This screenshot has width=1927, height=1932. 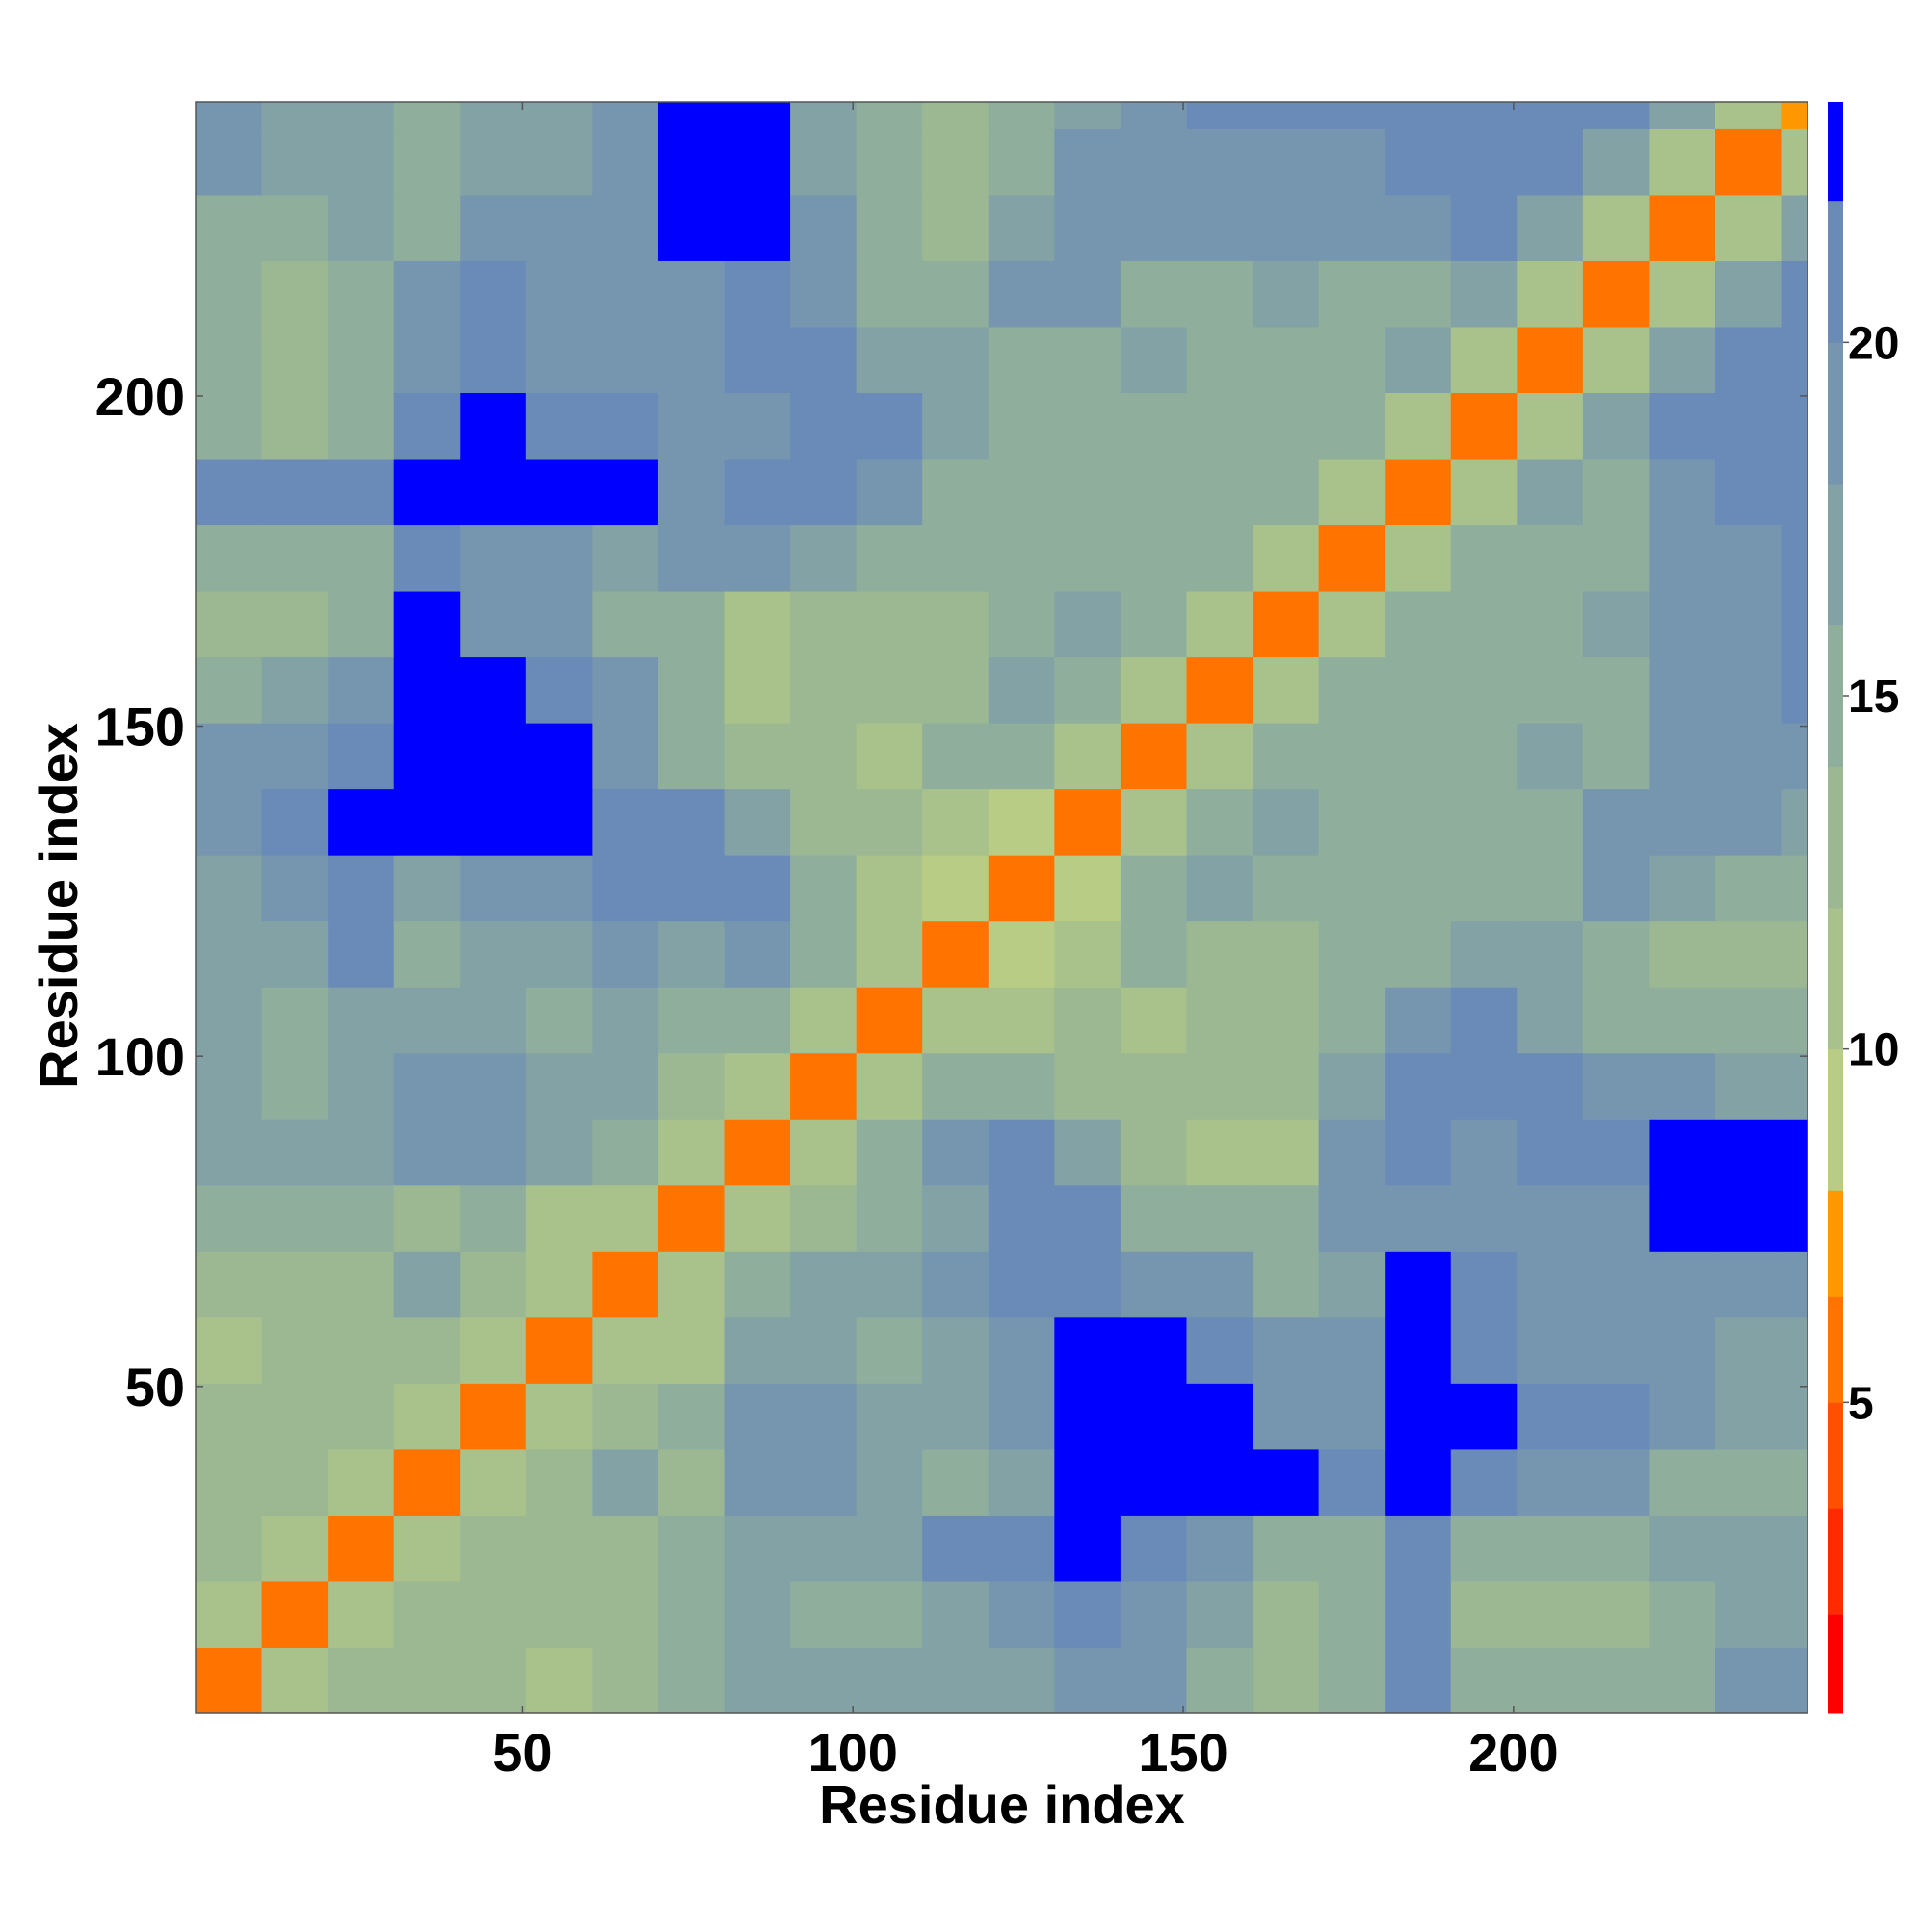 What do you see at coordinates (140, 727) in the screenshot?
I see `y-tick-label: 150` at bounding box center [140, 727].